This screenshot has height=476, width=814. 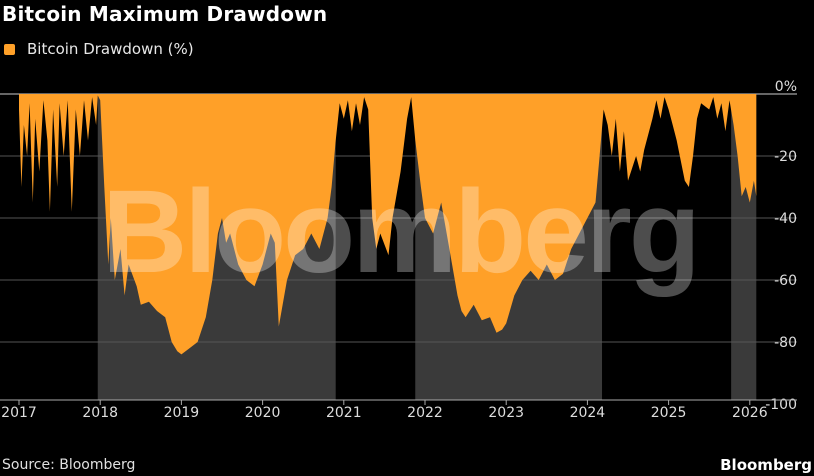 I want to click on x-tick-label: 2022, so click(x=425, y=413).